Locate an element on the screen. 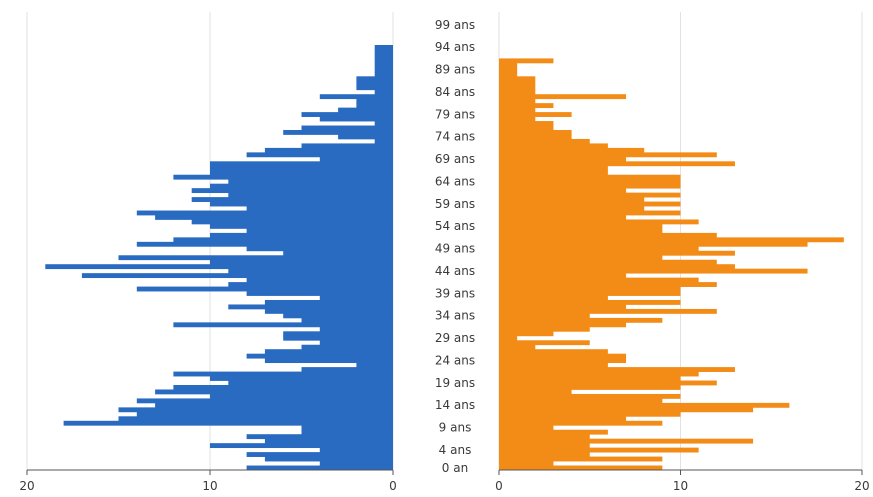 This screenshot has width=873, height=497. age-label-5: 24 ans is located at coordinates (455, 360).